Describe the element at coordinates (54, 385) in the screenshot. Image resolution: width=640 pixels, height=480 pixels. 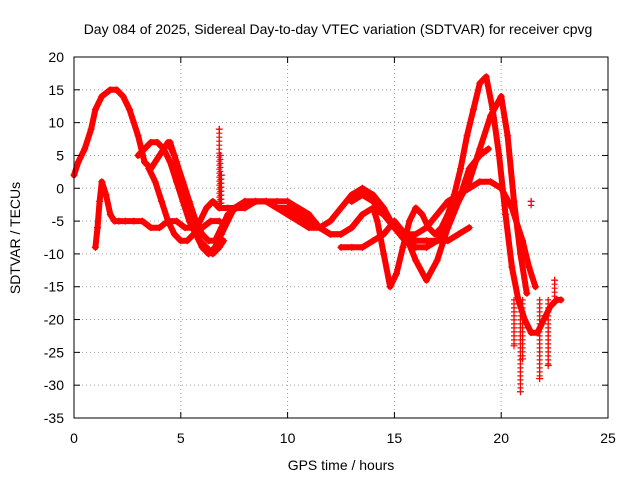
I see `y-tick-label: -30` at that location.